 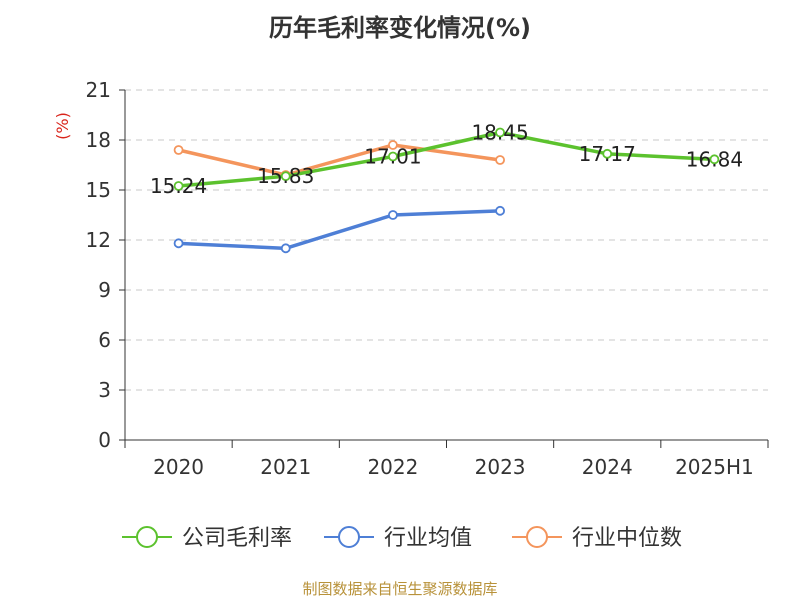 I want to click on data-label: 15.83, so click(x=285, y=176).